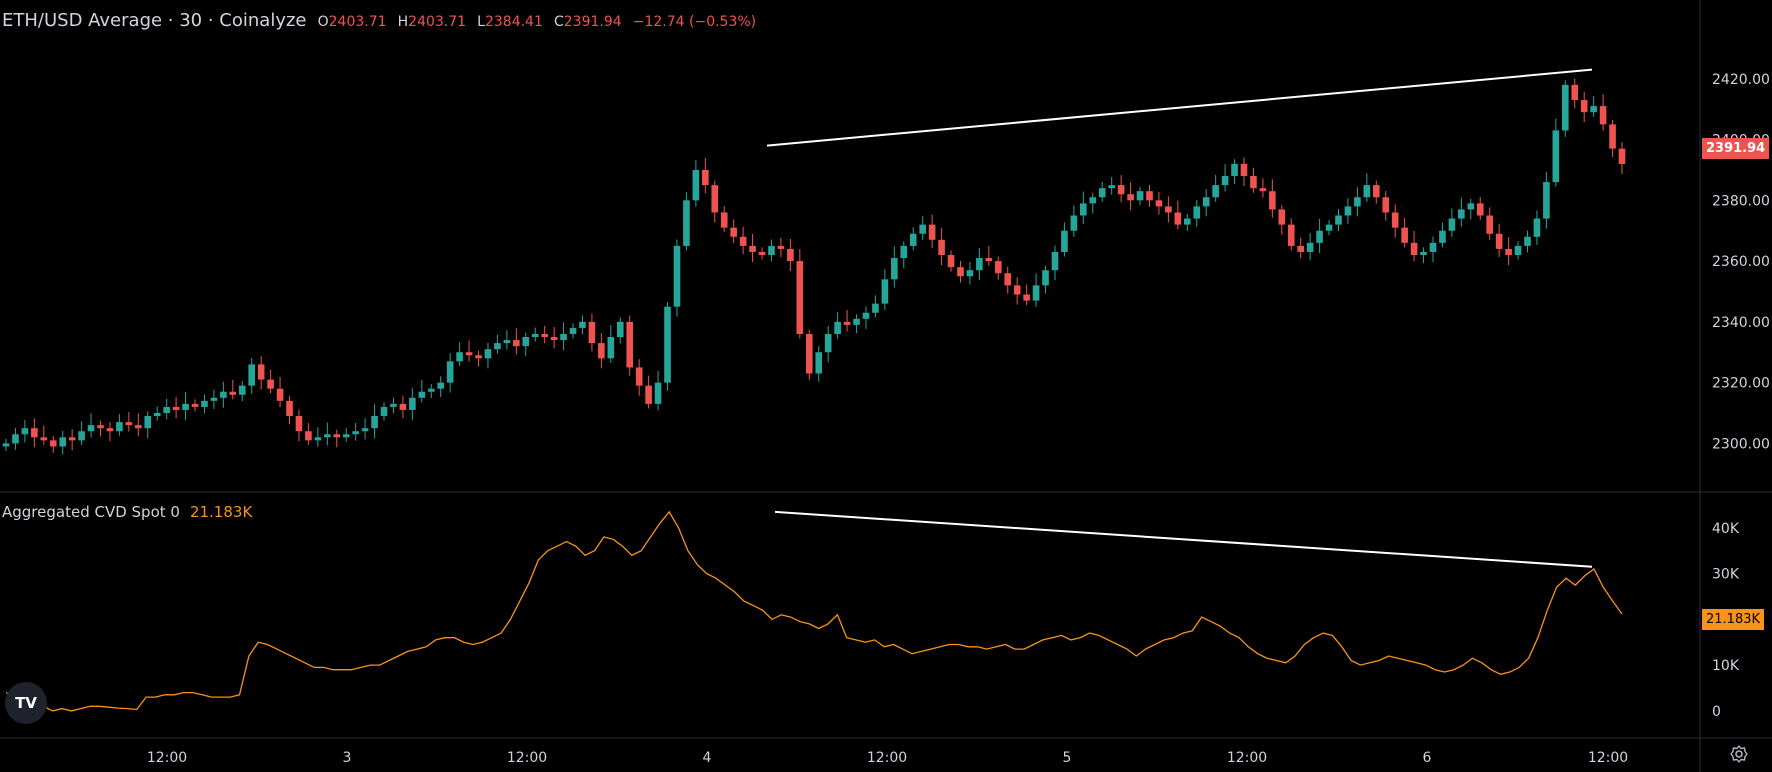 This screenshot has width=1772, height=772. What do you see at coordinates (323, 22) in the screenshot?
I see `open-label: O` at bounding box center [323, 22].